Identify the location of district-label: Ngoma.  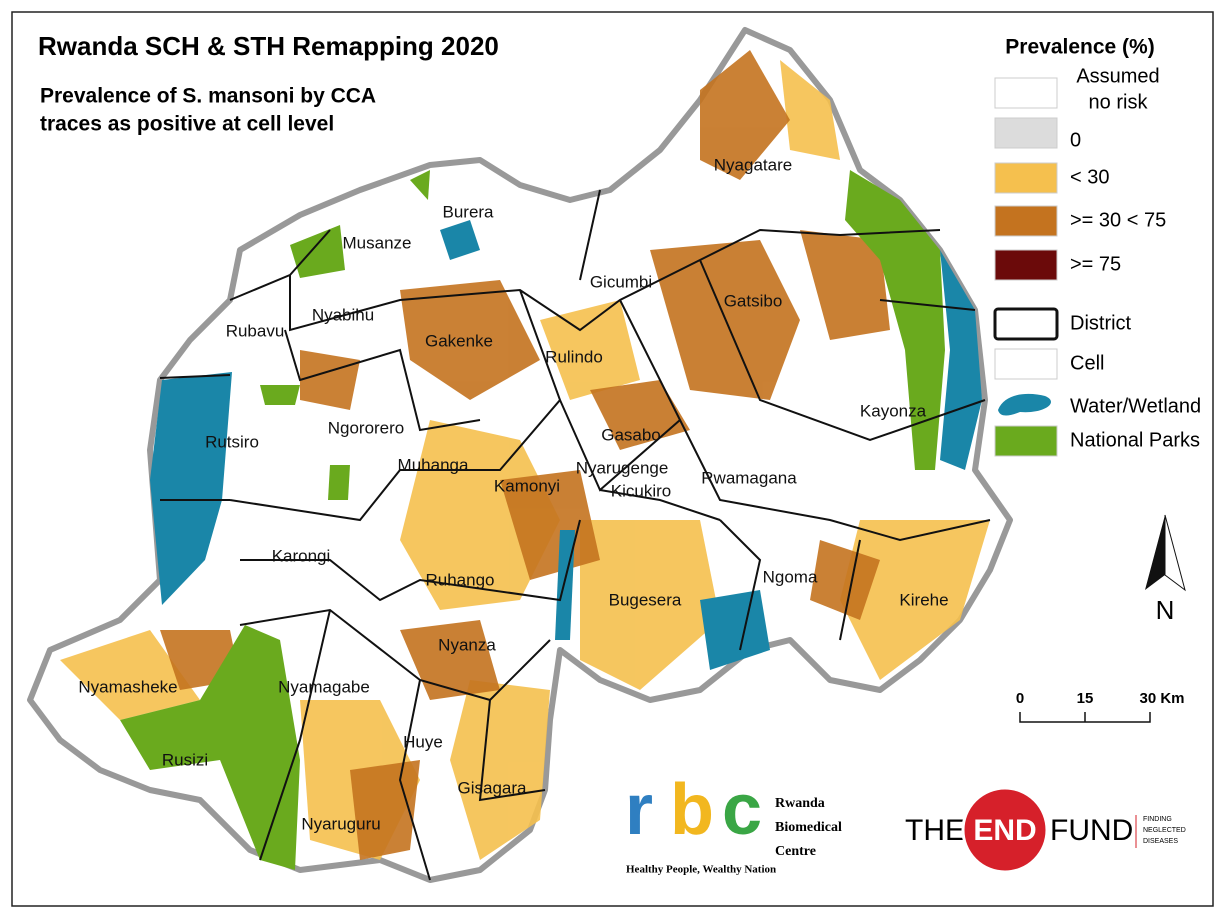
(790, 576).